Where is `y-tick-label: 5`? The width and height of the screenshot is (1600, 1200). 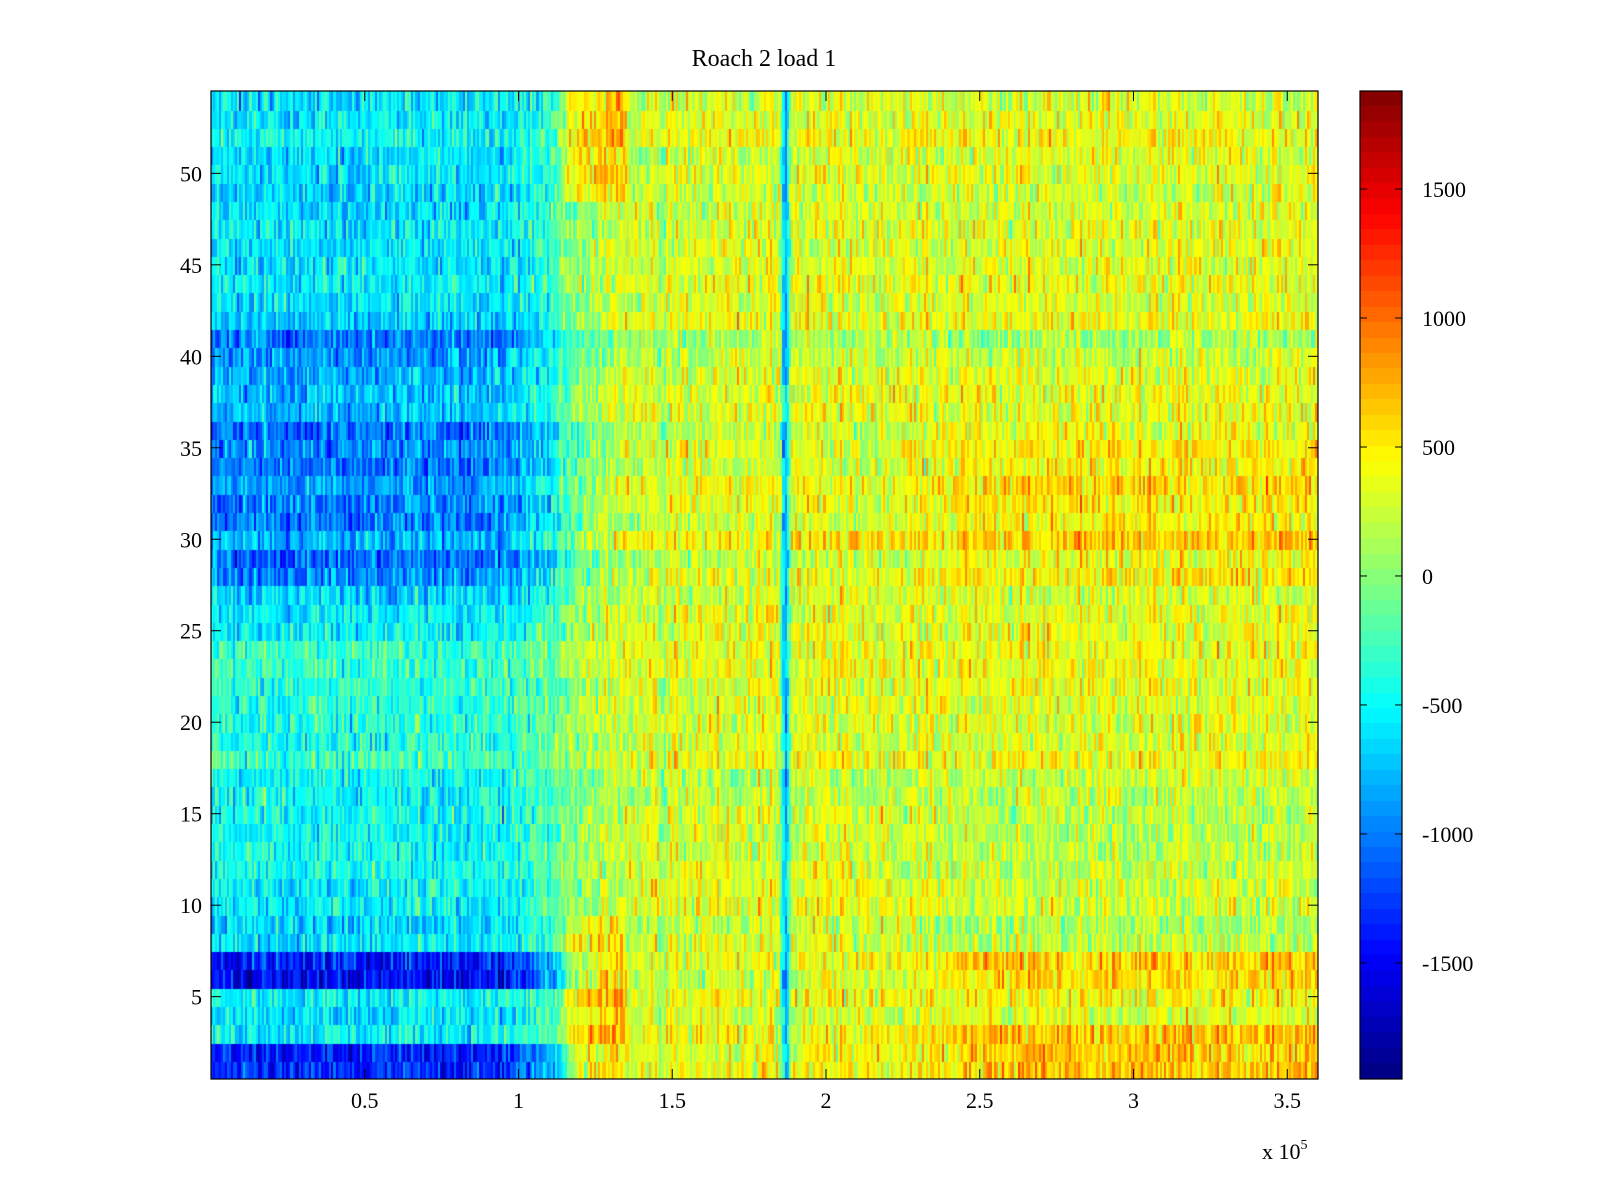 y-tick-label: 5 is located at coordinates (196, 997).